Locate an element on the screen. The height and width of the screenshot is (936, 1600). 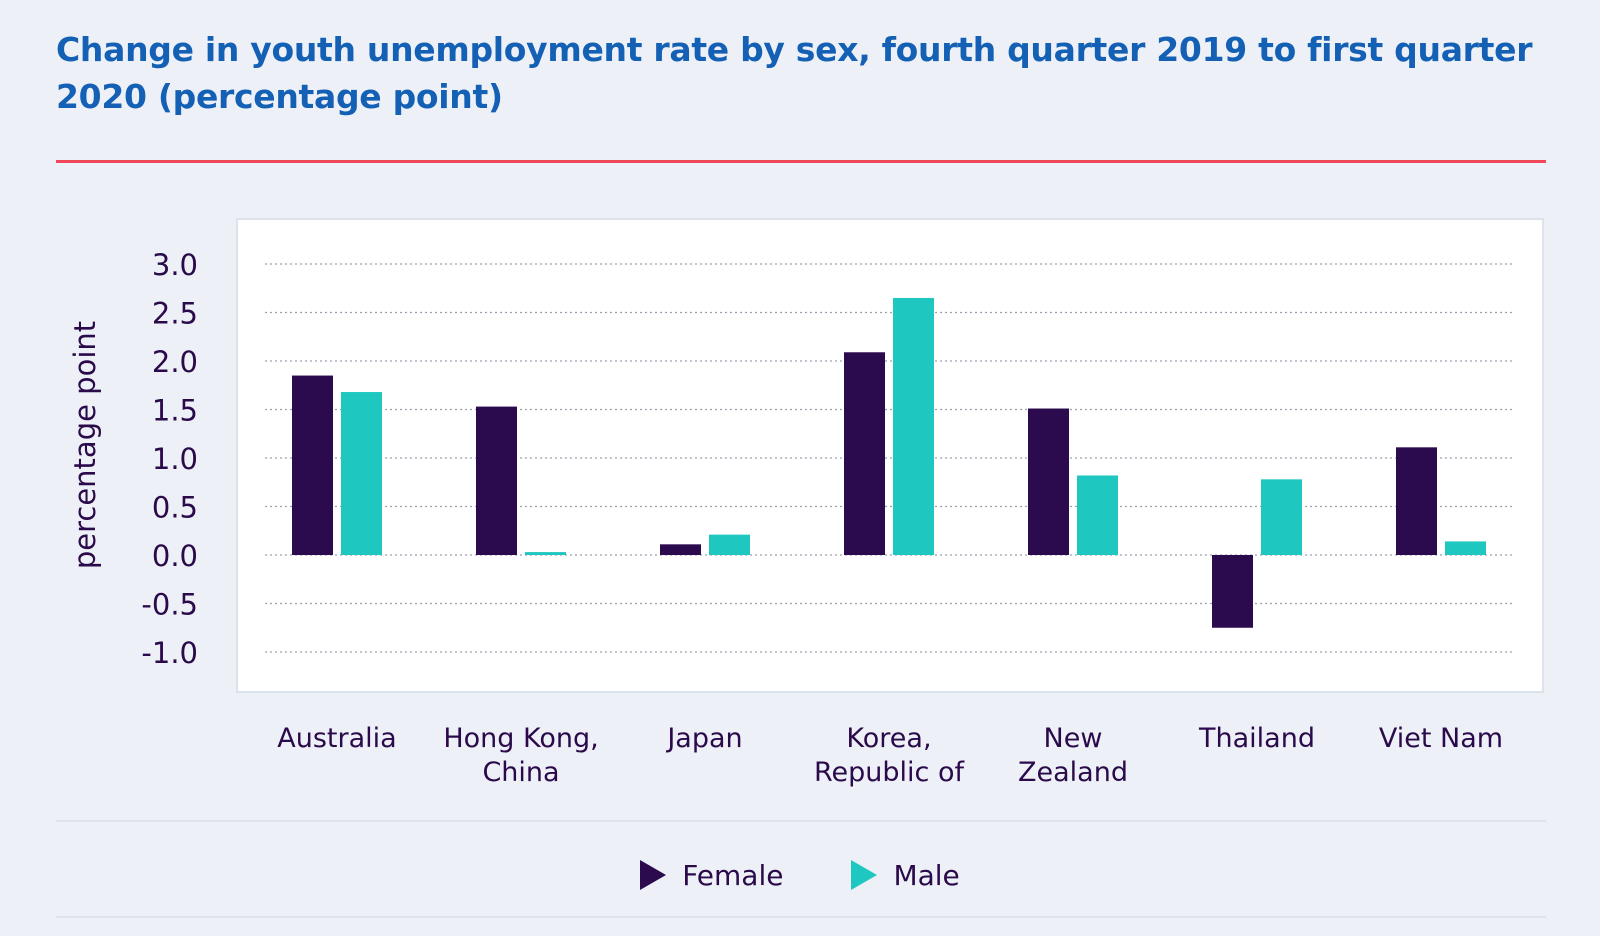
y-tick-label: -0.5 is located at coordinates (169, 605).